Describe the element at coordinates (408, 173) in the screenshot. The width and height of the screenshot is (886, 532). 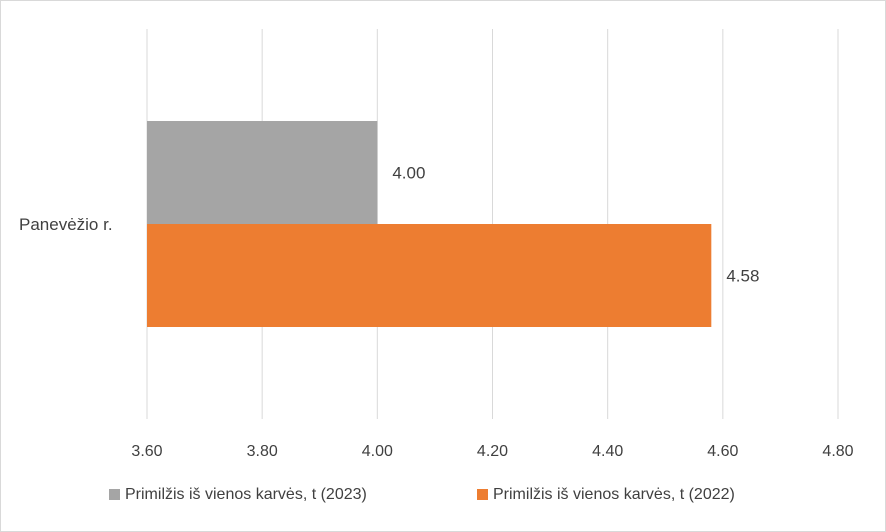
I see `data-label: 4.00` at that location.